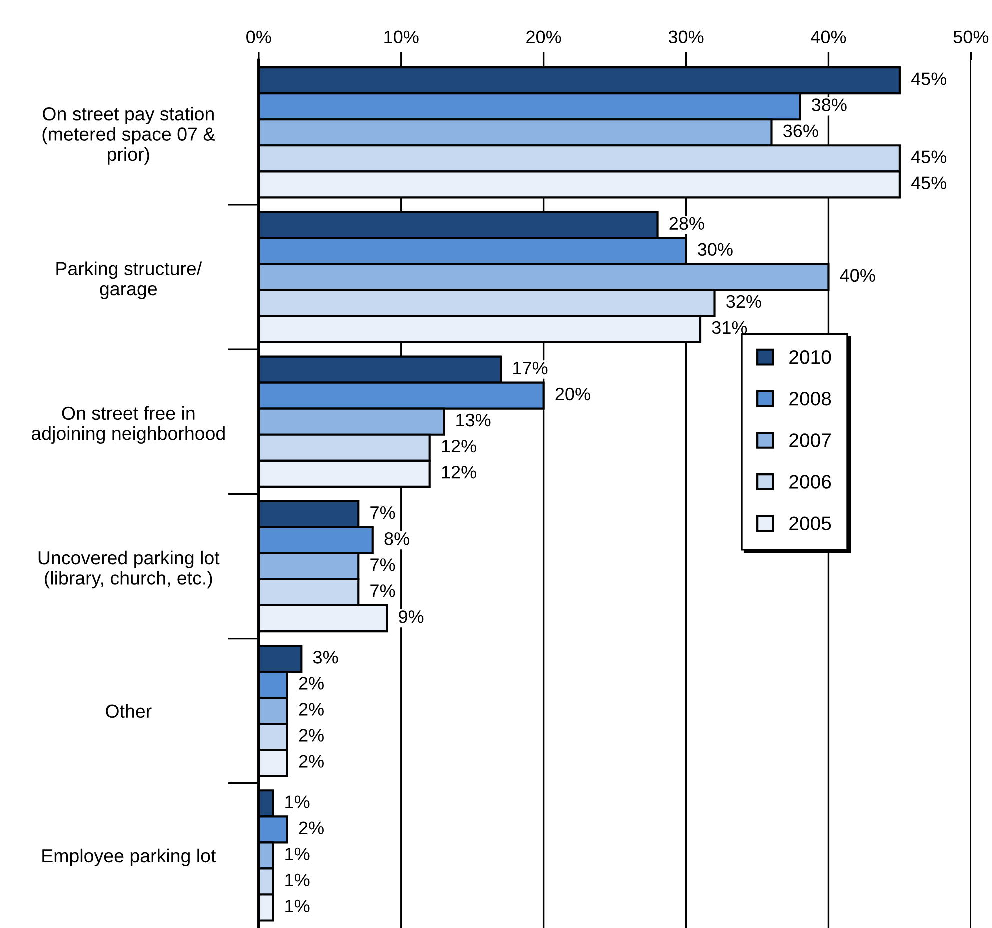 This screenshot has height=928, width=992. I want to click on data-label: 8%, so click(397, 539).